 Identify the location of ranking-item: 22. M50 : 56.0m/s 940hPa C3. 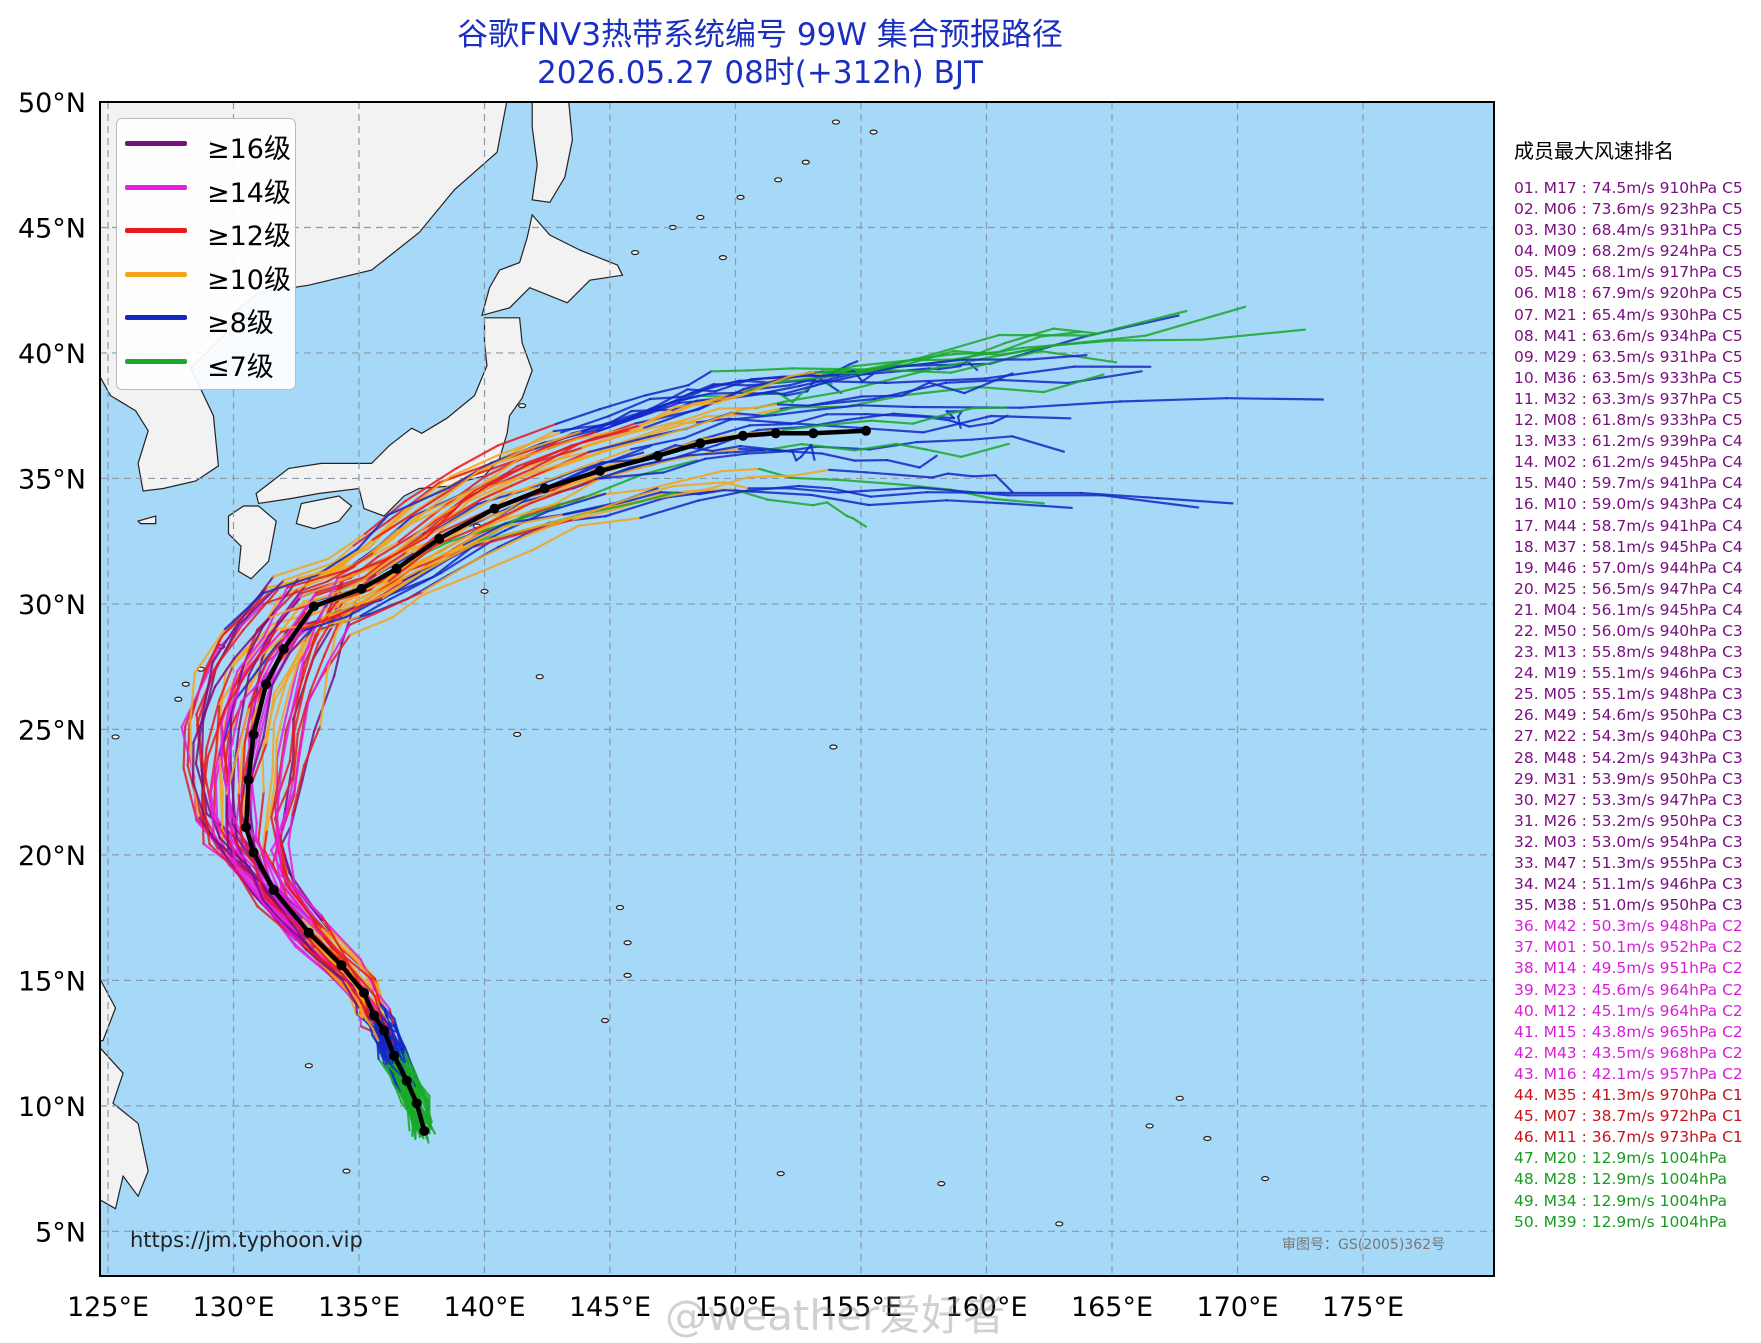
(1628, 631).